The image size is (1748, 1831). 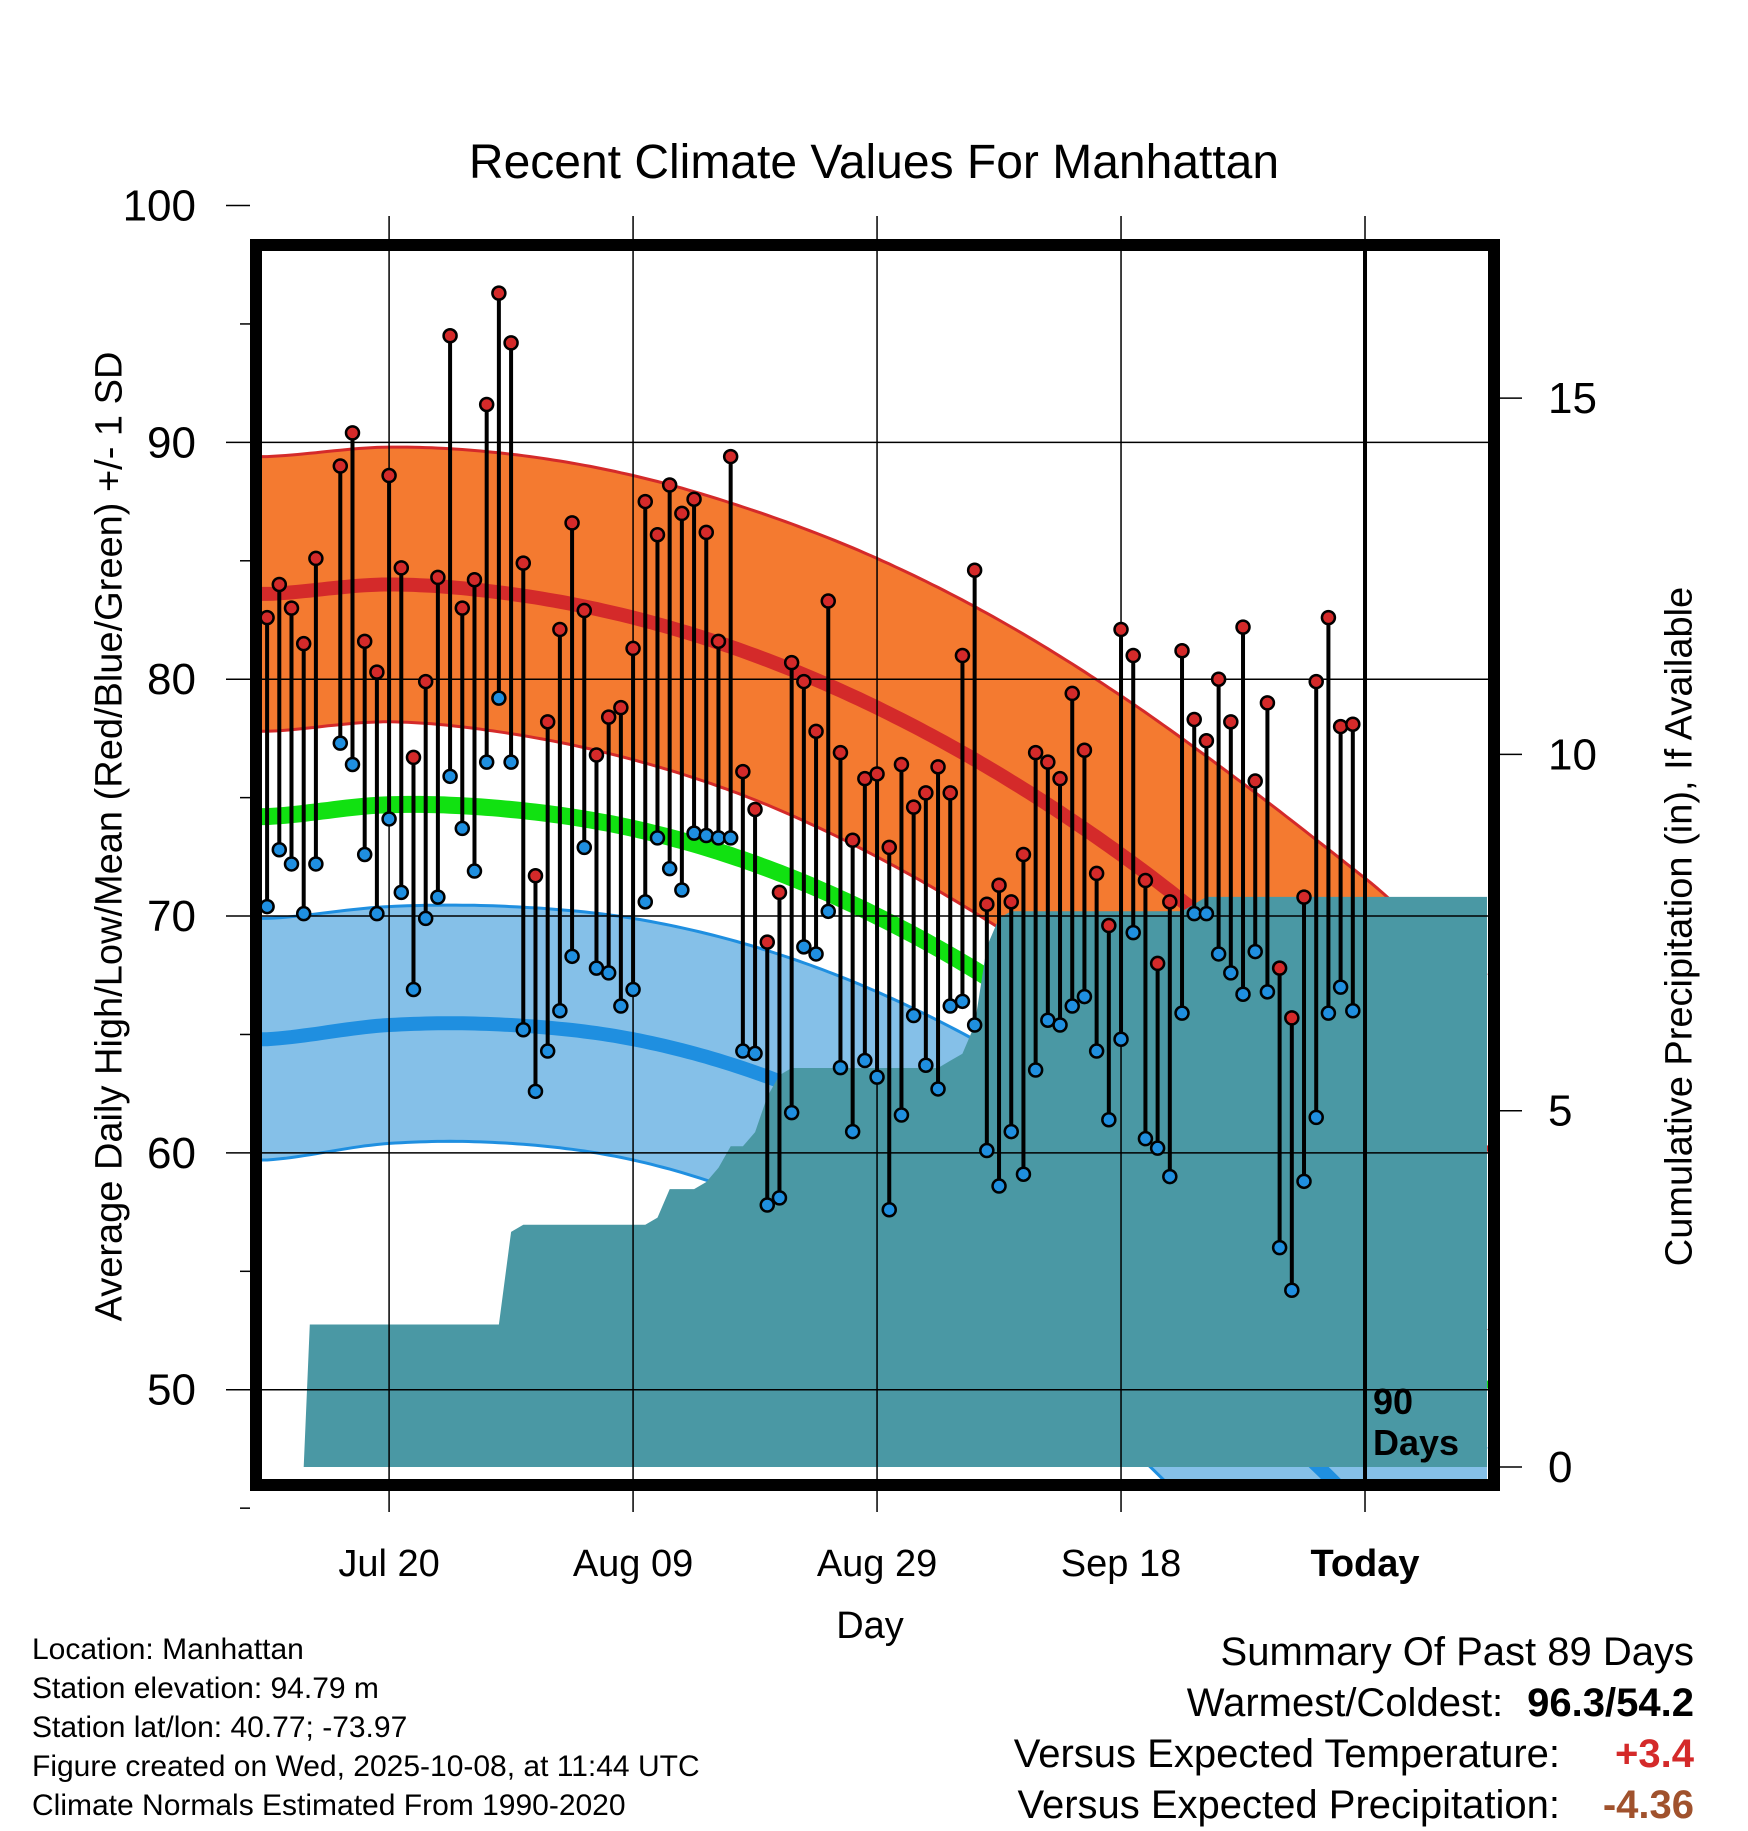 What do you see at coordinates (1648, 1805) in the screenshot?
I see `precip-value: -4.36` at bounding box center [1648, 1805].